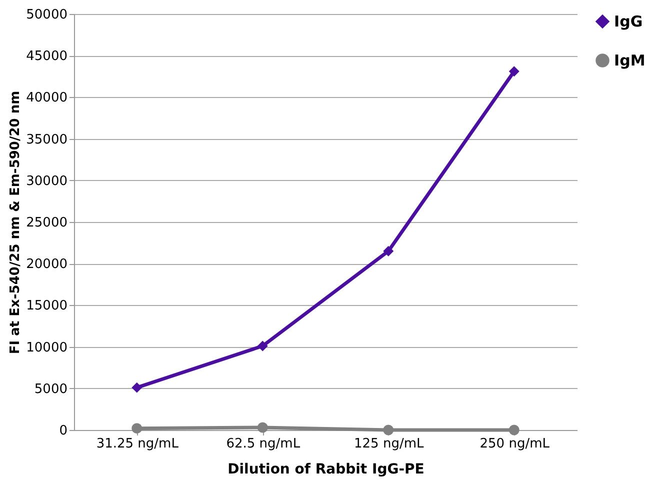 This screenshot has width=654, height=484. What do you see at coordinates (47, 223) in the screenshot?
I see `y-tick-label: 25000` at bounding box center [47, 223].